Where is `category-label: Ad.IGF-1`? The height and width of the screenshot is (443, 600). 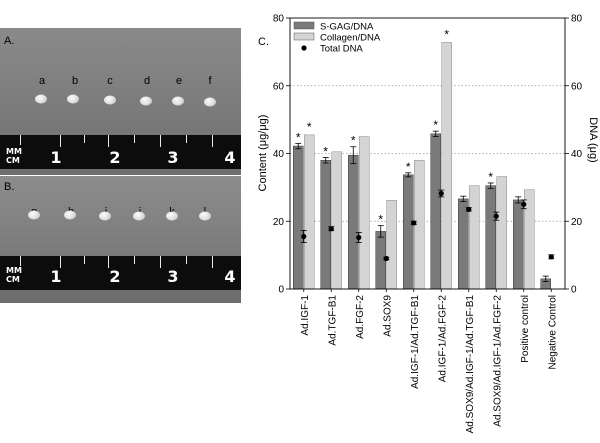
category-label: Ad.IGF-1 is located at coordinates (305, 315).